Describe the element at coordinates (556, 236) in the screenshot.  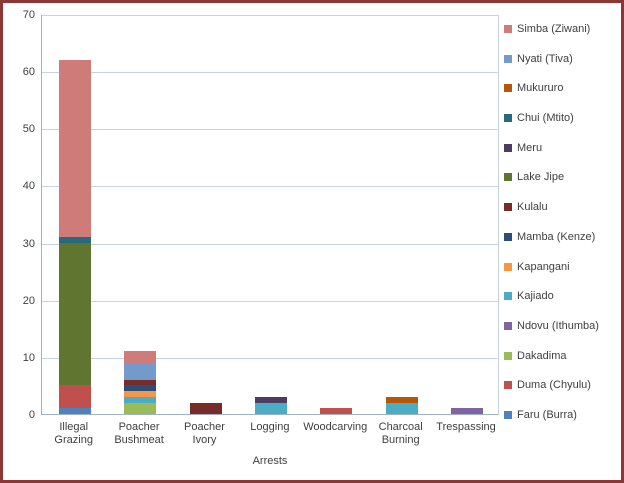
I see `legend-label: Mamba (Kenze)` at that location.